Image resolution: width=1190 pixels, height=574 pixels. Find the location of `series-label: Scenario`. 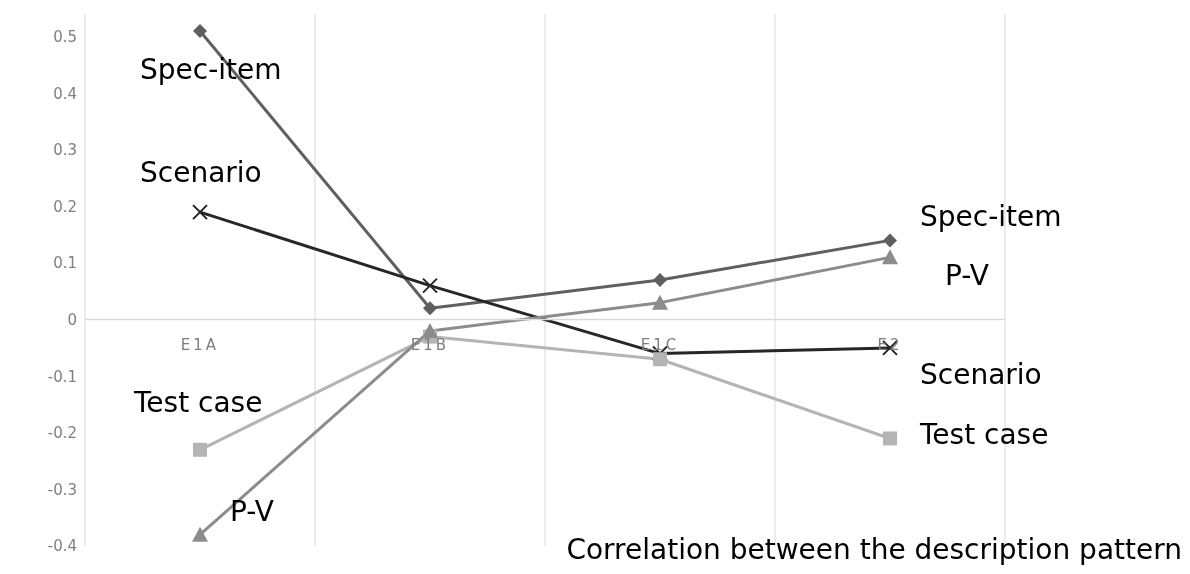

series-label: Scenario is located at coordinates (981, 374).